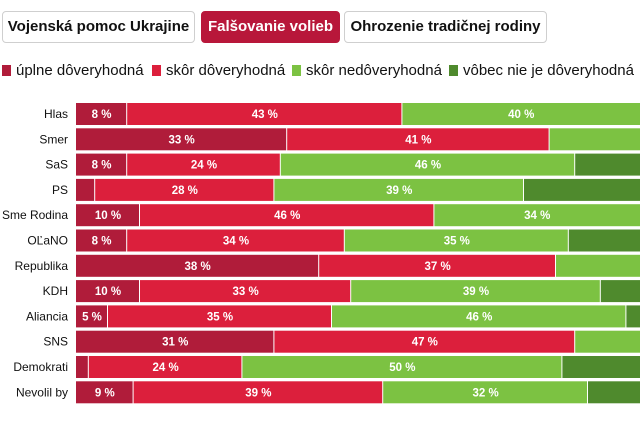 The height and width of the screenshot is (427, 640). I want to click on data-label: 50 %, so click(402, 368).